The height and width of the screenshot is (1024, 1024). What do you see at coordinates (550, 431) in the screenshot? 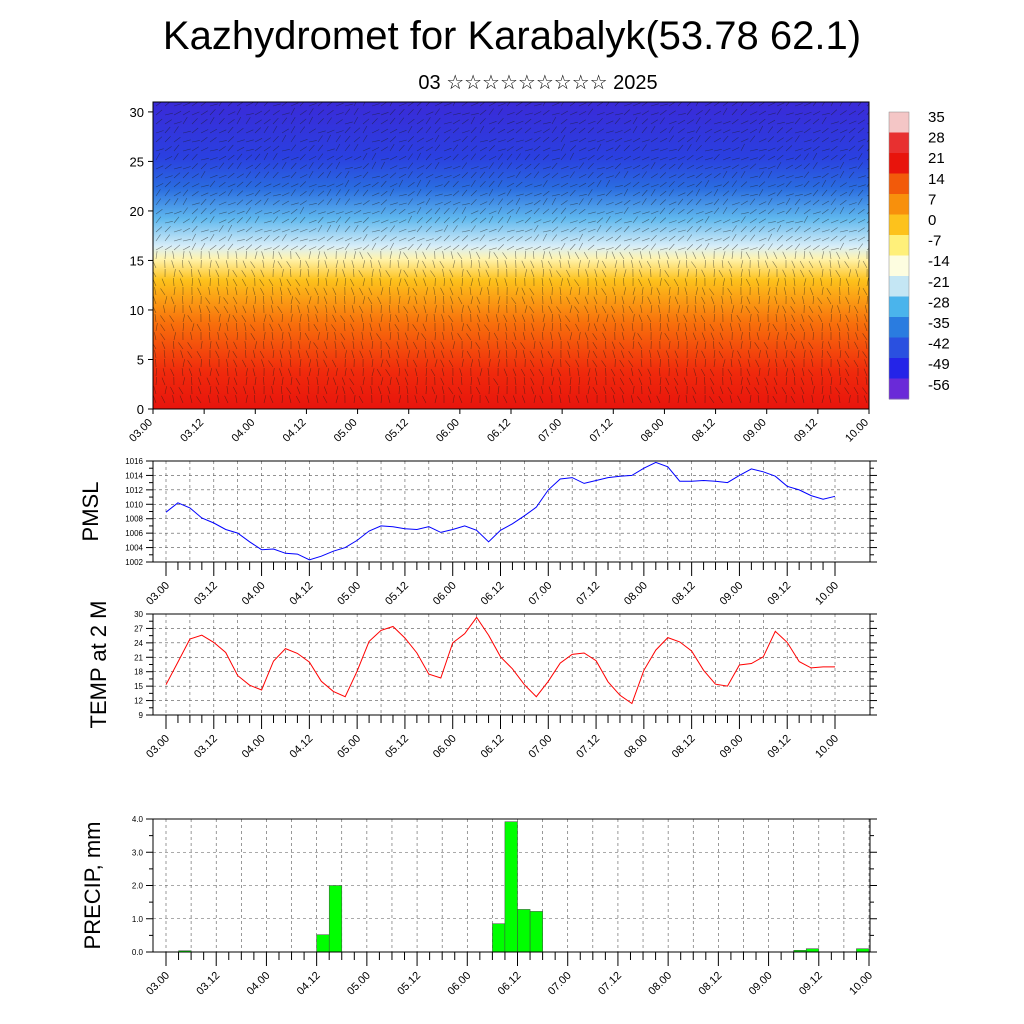
I see `heatmap-x-tick-label: 07.00` at bounding box center [550, 431].